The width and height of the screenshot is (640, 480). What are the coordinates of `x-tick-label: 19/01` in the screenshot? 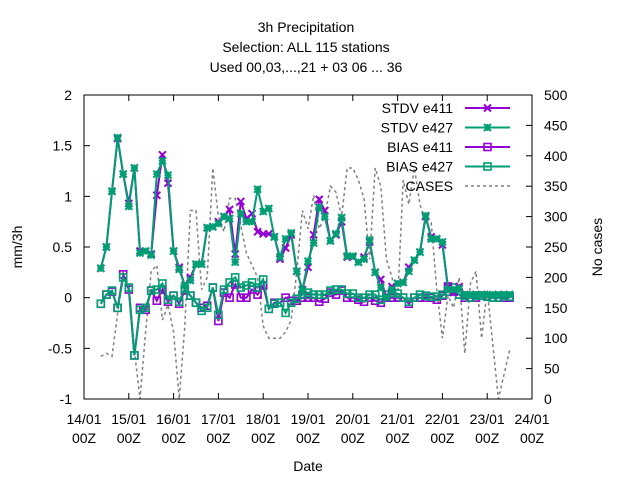 It's located at (307, 419).